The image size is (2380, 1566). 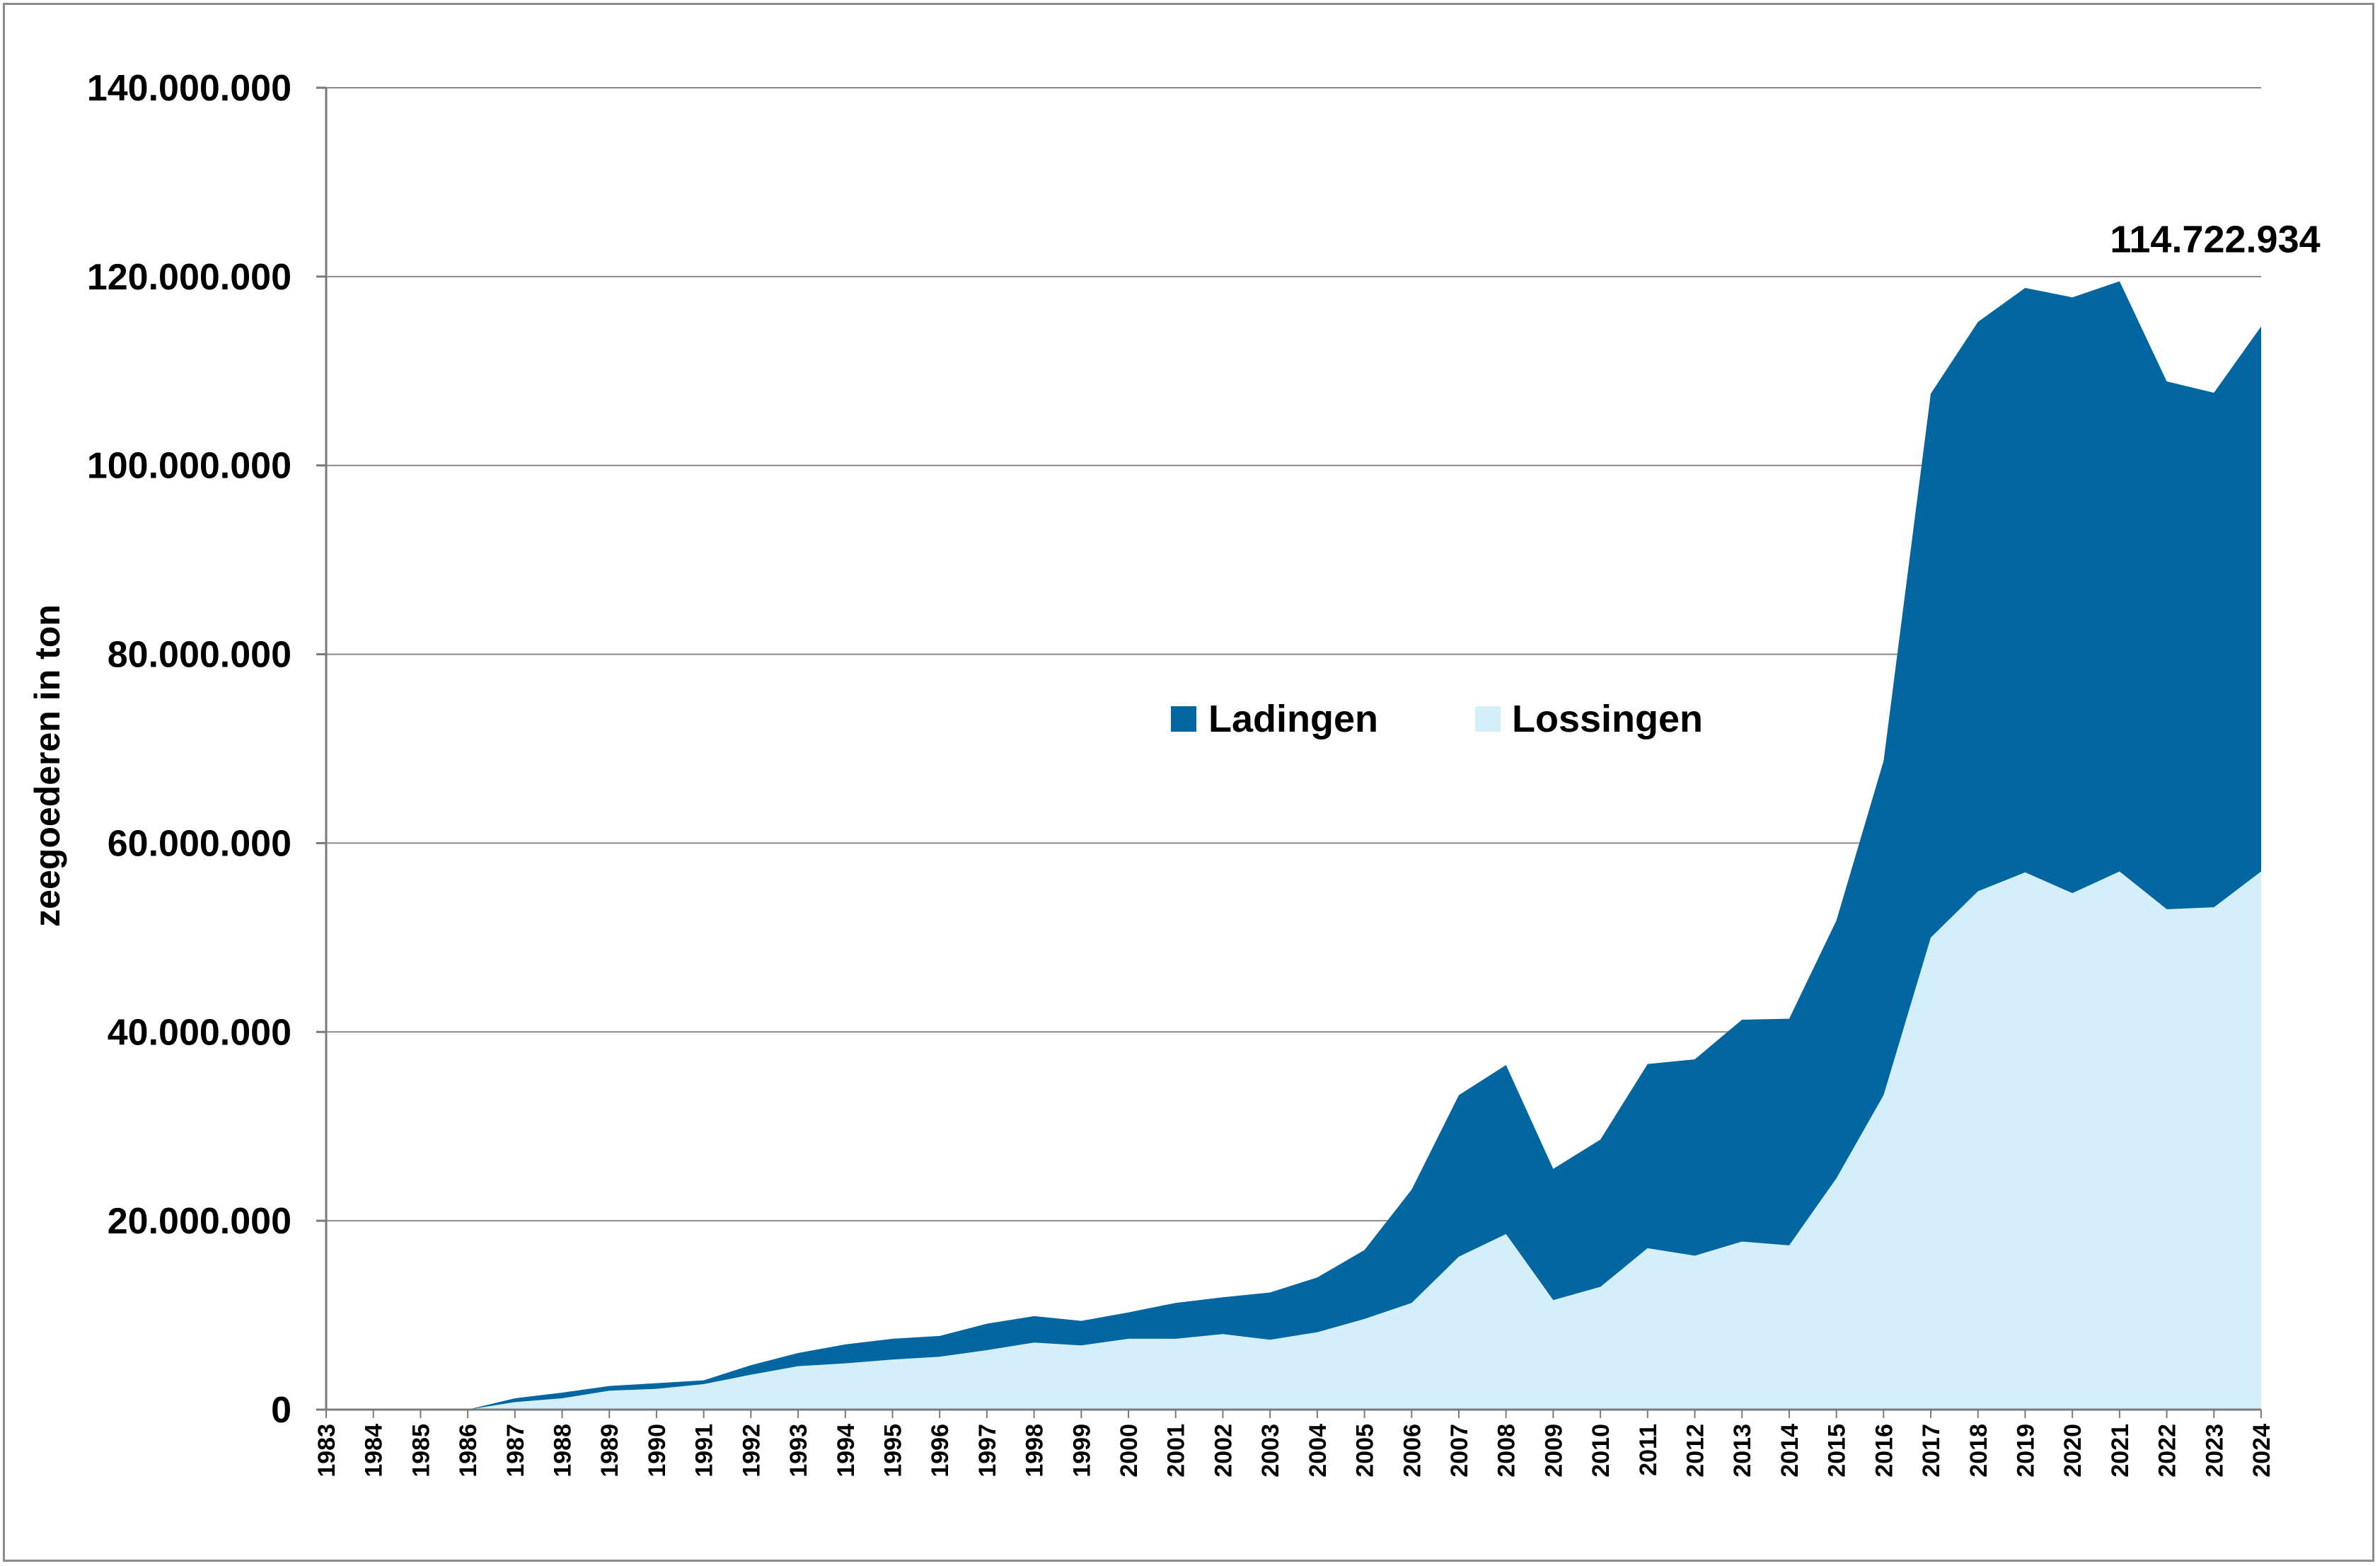 What do you see at coordinates (516, 1451) in the screenshot?
I see `x-tick-label: 1987` at bounding box center [516, 1451].